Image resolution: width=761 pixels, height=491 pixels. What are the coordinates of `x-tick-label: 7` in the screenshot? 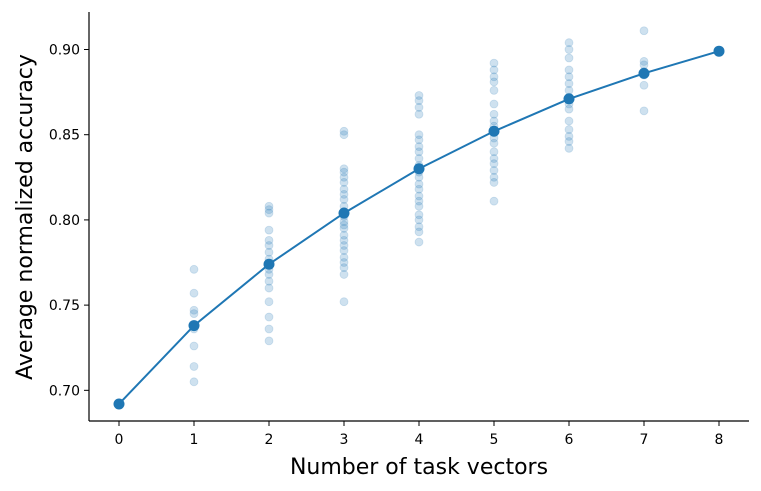 It's located at (644, 440).